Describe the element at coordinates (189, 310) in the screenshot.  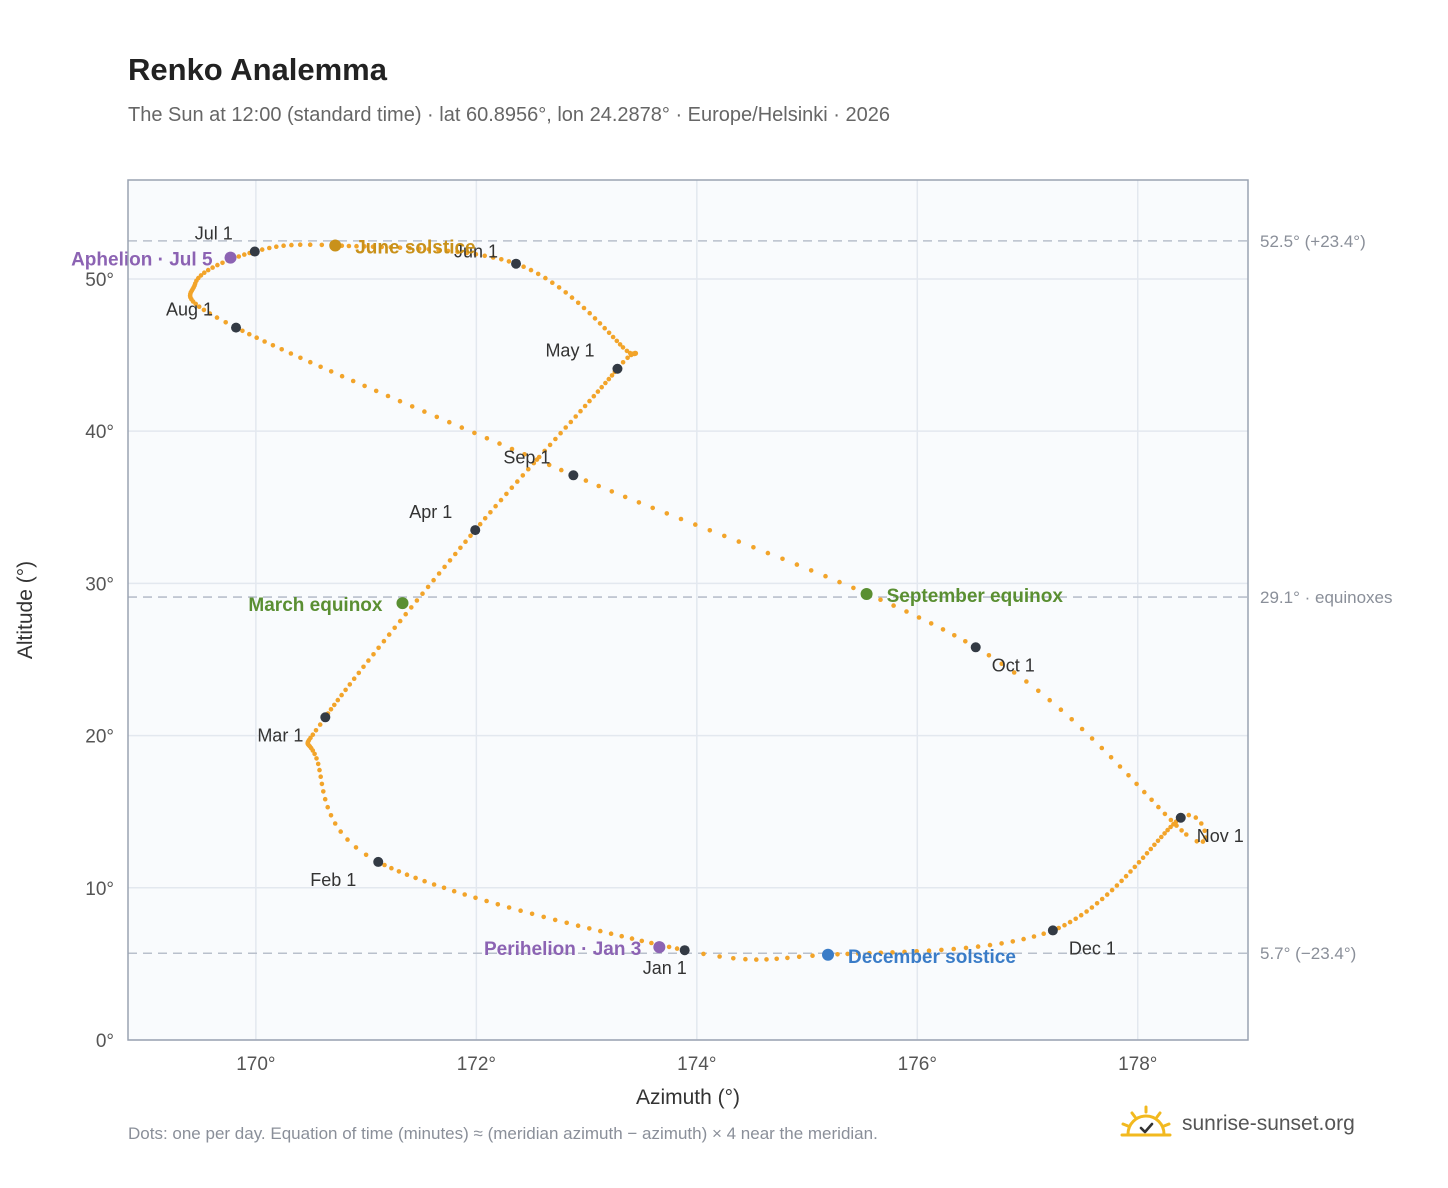
I see `month-label: Aug 1` at that location.